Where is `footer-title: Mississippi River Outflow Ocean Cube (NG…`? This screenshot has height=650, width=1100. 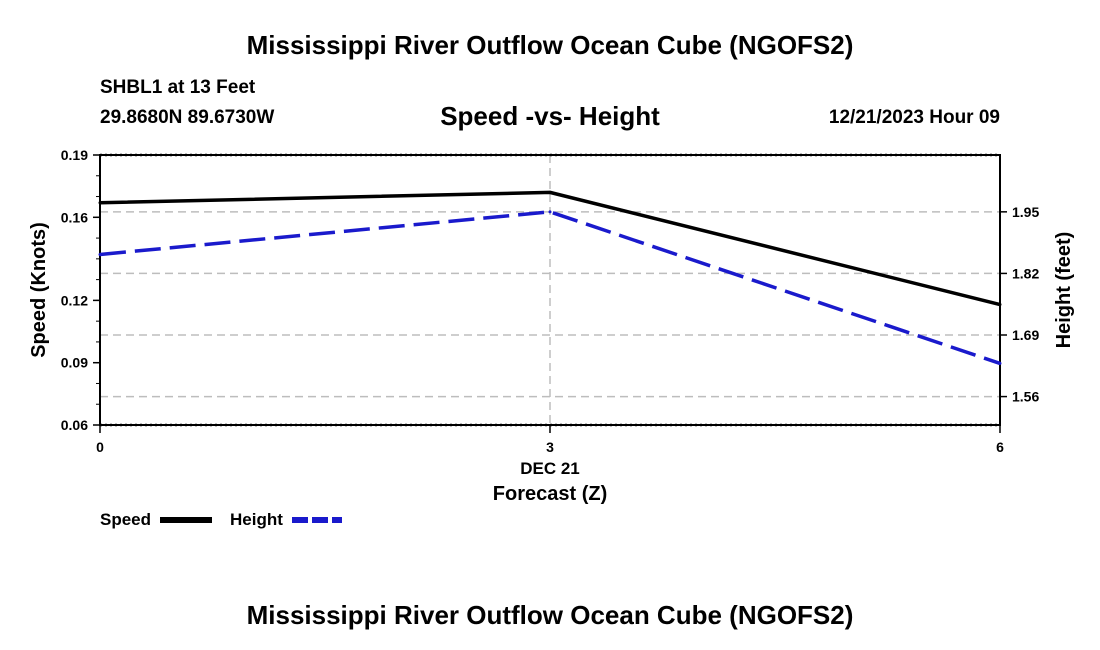 footer-title: Mississippi River Outflow Ocean Cube (NG… is located at coordinates (550, 615).